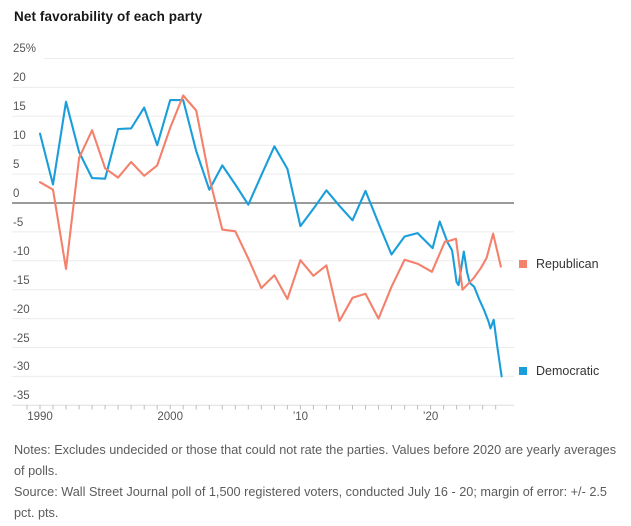 The width and height of the screenshot is (631, 526). I want to click on y-axis-label--20: -20, so click(21, 309).